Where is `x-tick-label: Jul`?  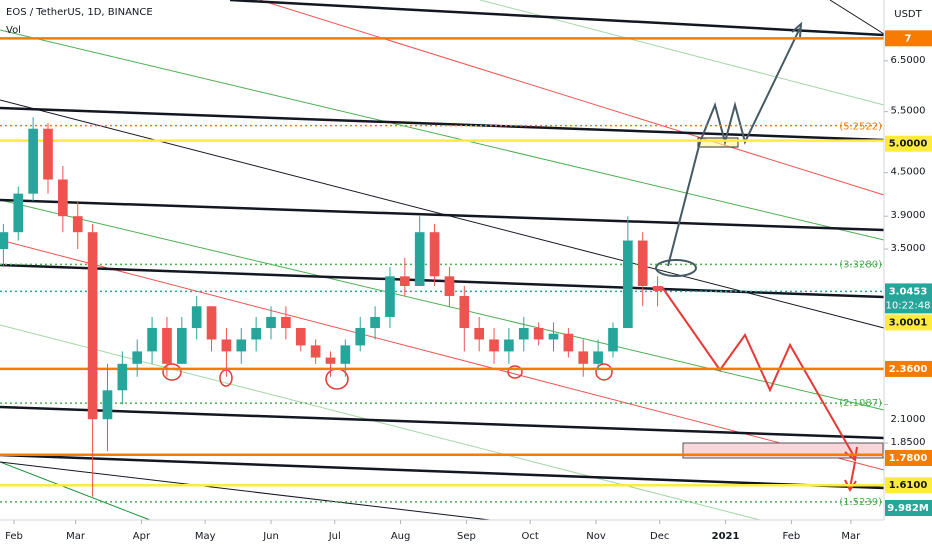
x-tick-label: Jul is located at coordinates (334, 536).